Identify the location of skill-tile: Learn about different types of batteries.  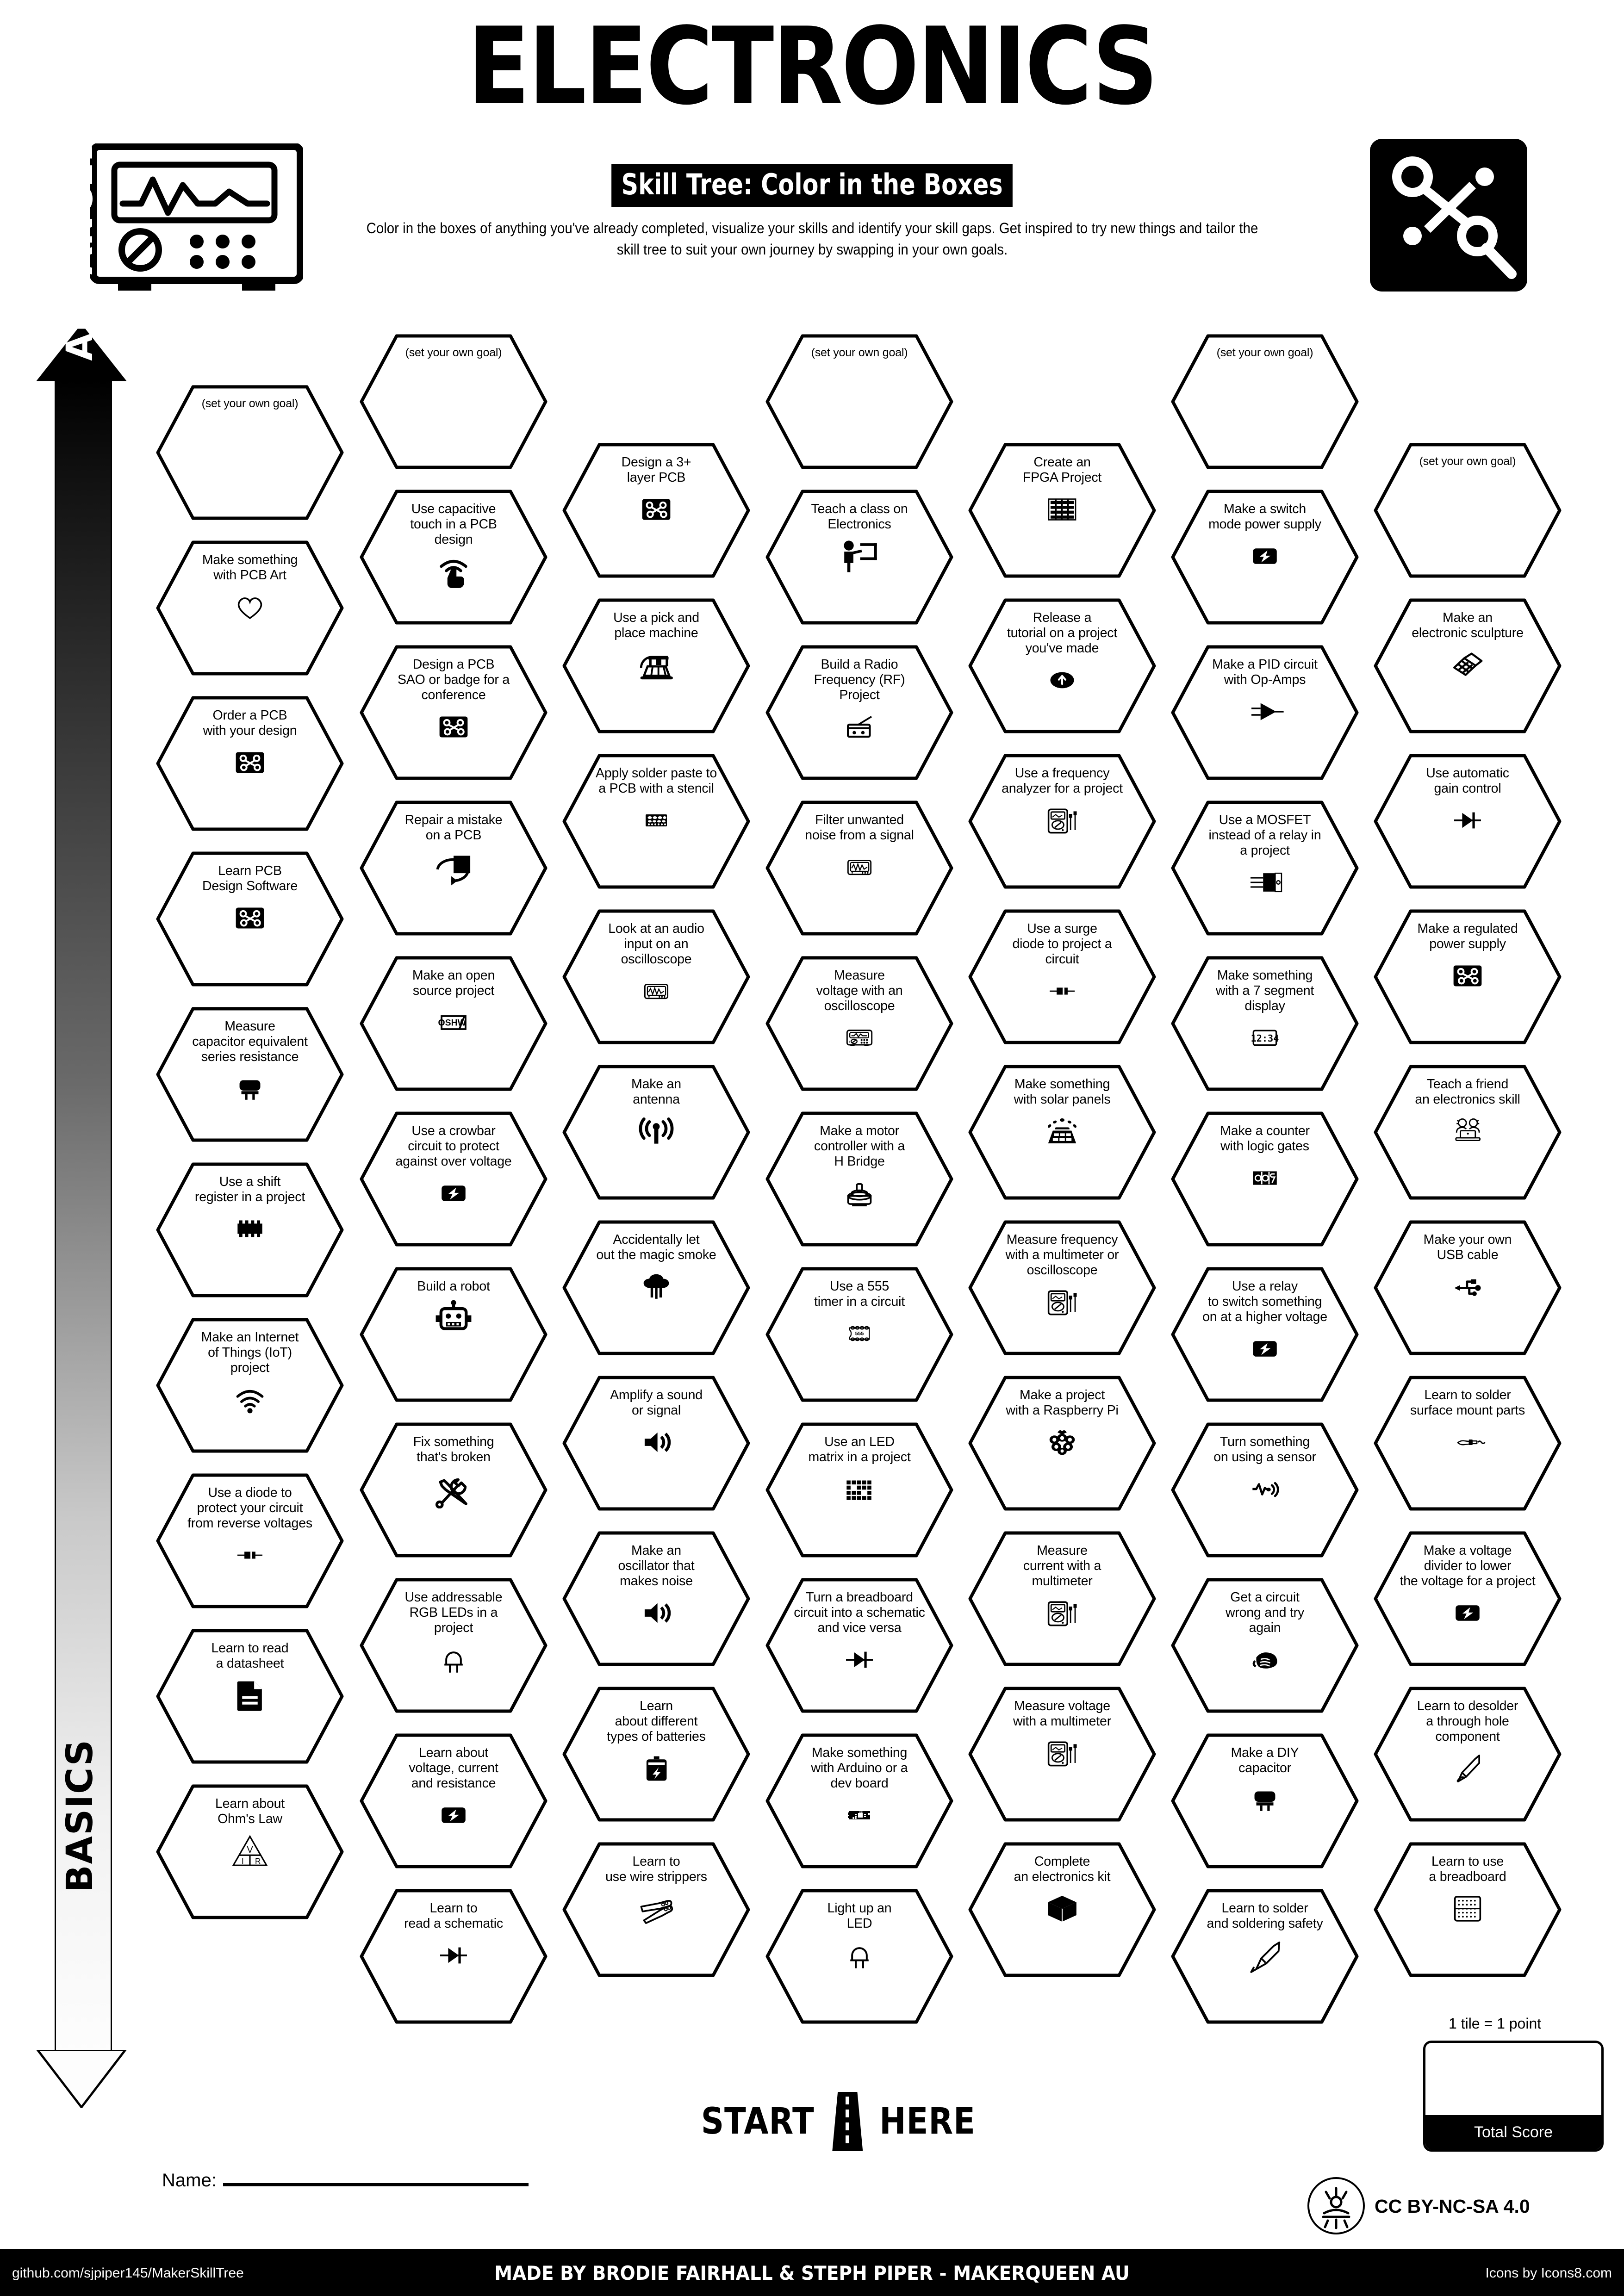
(656, 1755).